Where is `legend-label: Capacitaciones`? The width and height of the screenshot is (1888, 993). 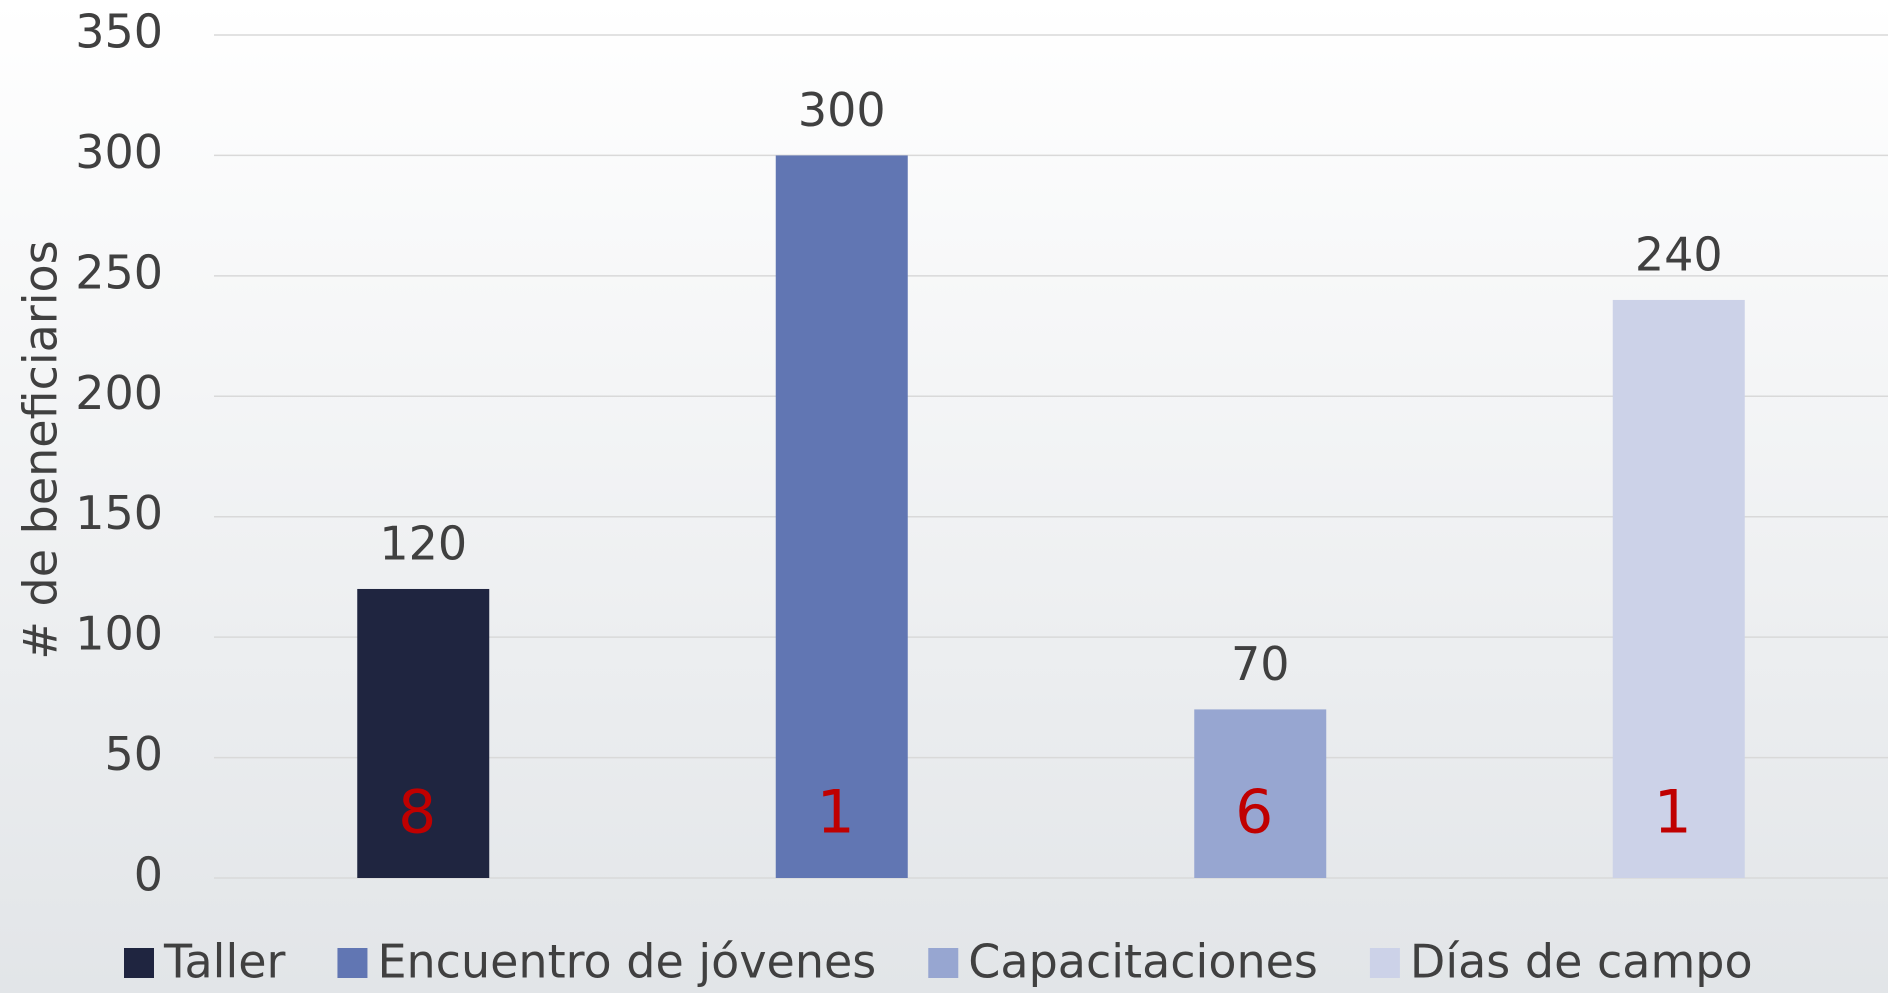
legend-label: Capacitaciones is located at coordinates (1143, 962).